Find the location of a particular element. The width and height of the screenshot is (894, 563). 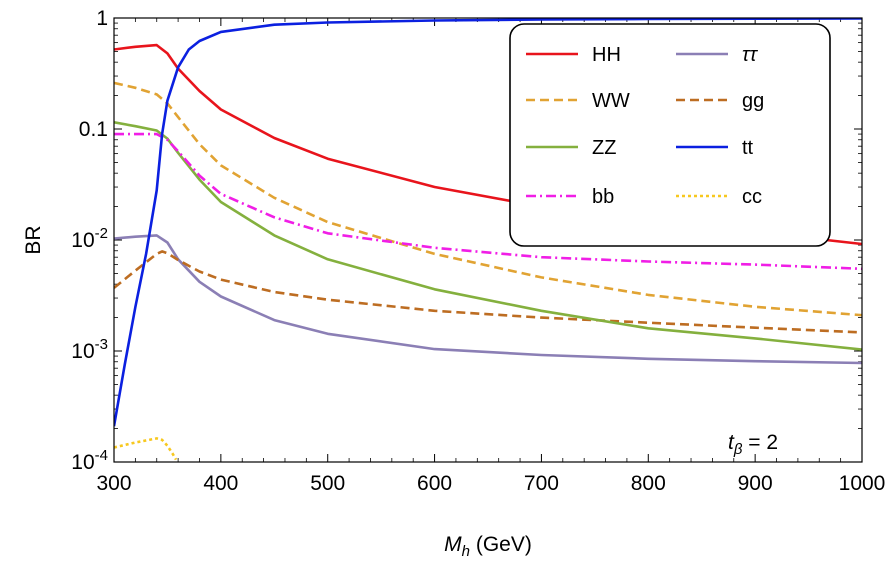

tan-beta-annotation: tβ = 2 is located at coordinates (753, 444).